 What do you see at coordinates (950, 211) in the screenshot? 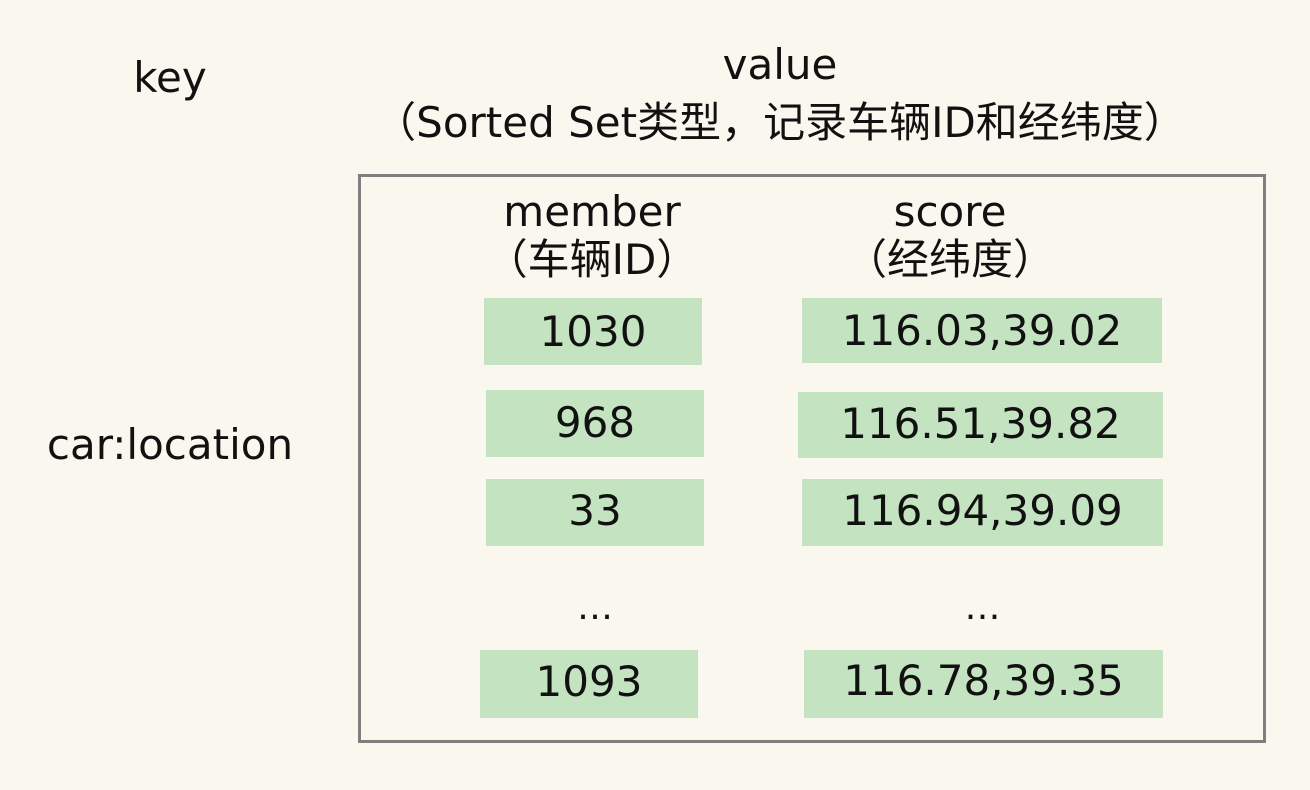
I see `score-header-label: score` at bounding box center [950, 211].